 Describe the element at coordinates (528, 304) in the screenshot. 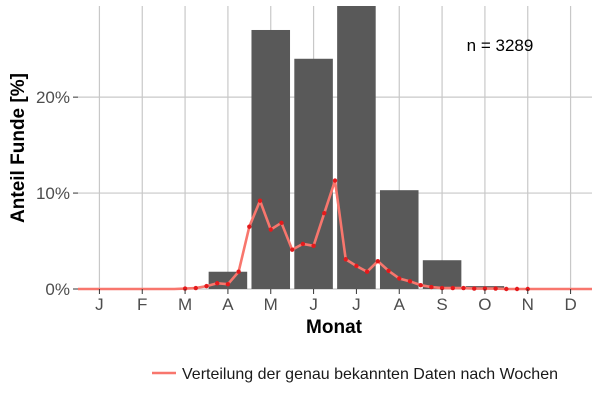

I see `x-tick-label: N` at that location.